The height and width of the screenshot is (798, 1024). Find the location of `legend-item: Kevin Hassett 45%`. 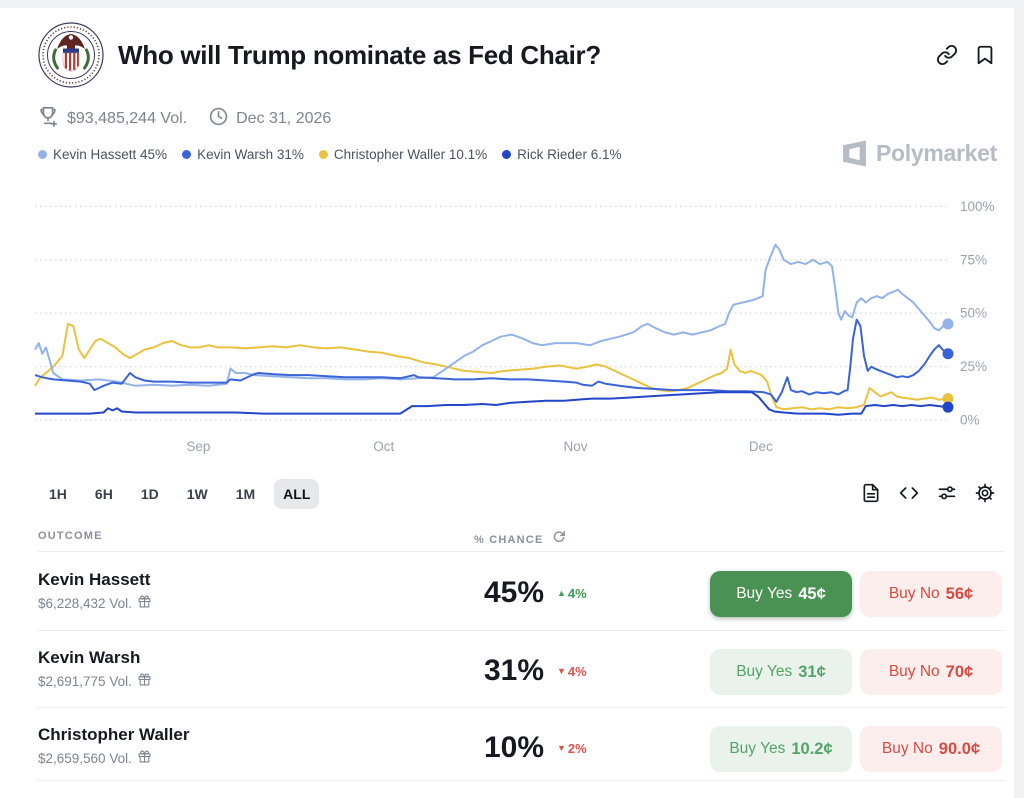

legend-item: Kevin Hassett 45% is located at coordinates (102, 154).